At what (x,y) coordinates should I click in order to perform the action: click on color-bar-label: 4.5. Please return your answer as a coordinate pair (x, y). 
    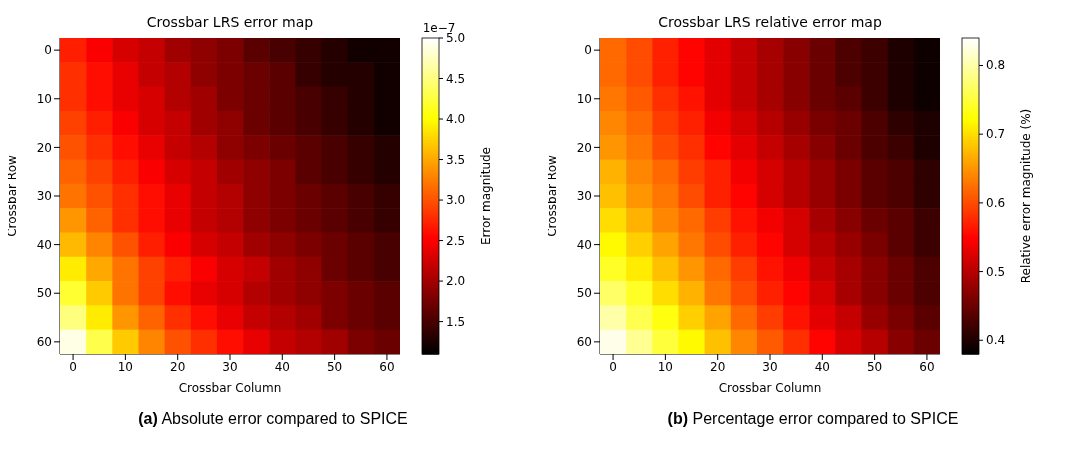
    Looking at the image, I should click on (456, 78).